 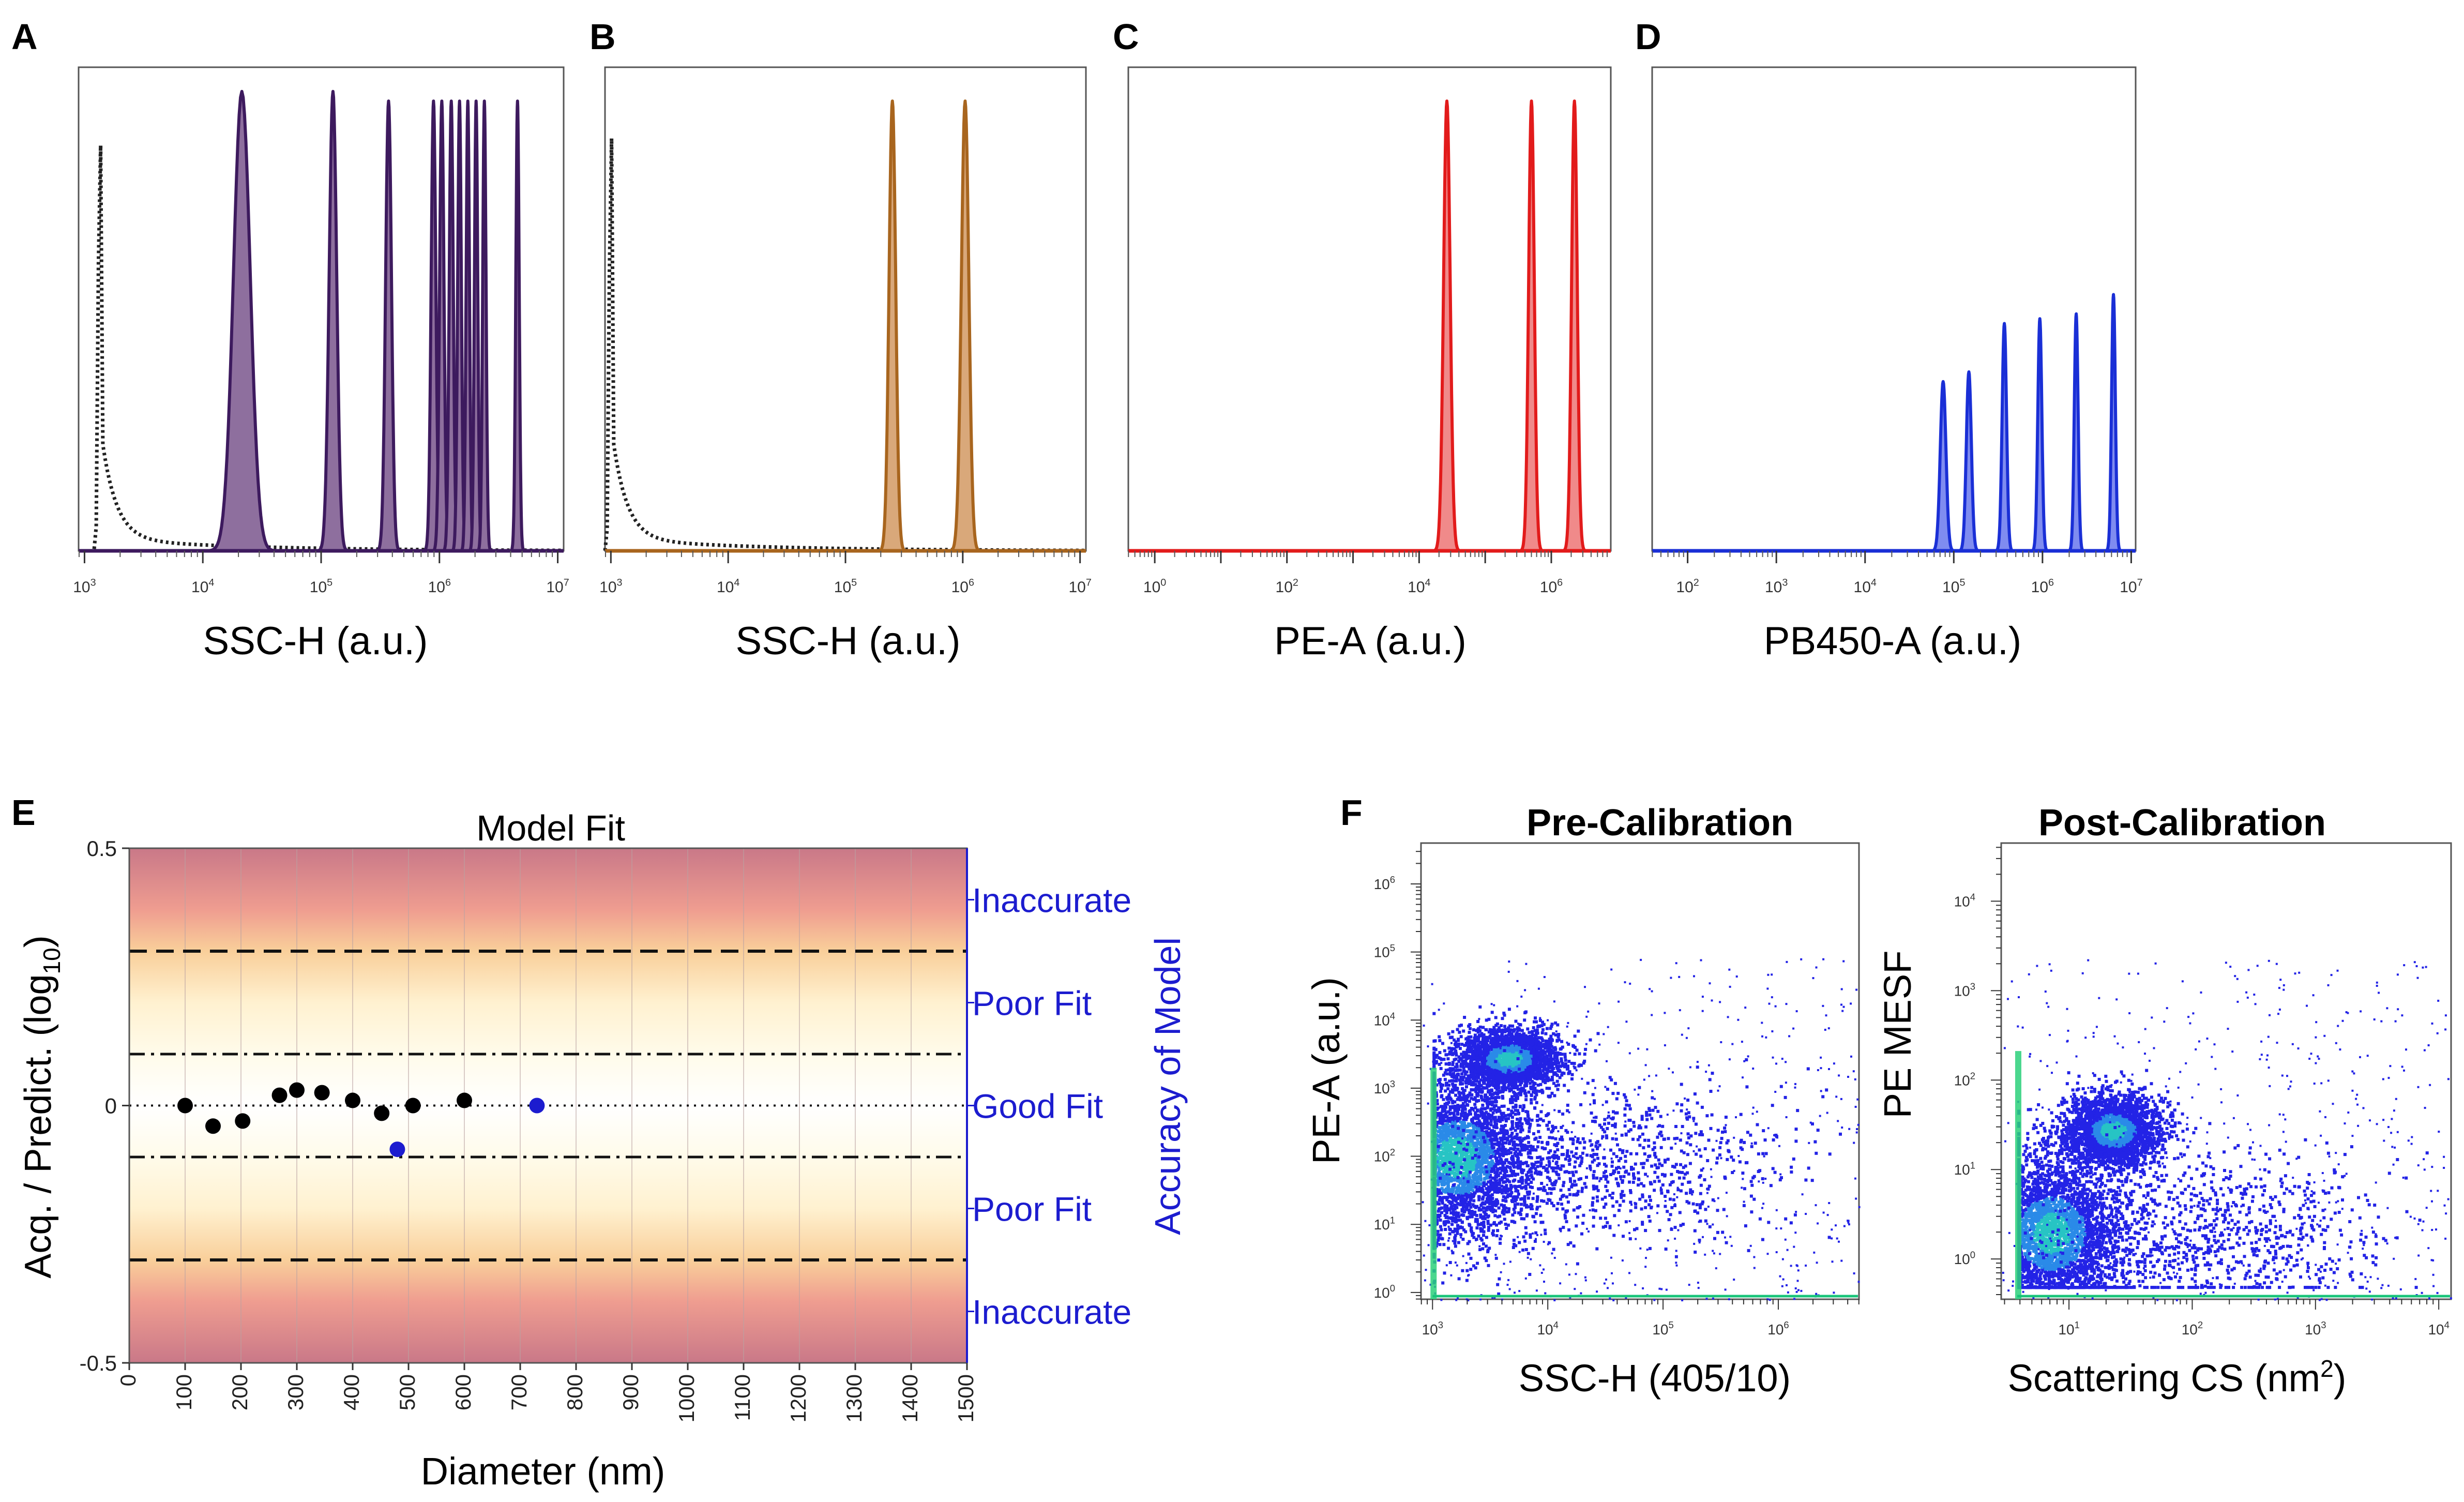 What do you see at coordinates (361, 1120) in the screenshot?
I see `model-fit-points` at bounding box center [361, 1120].